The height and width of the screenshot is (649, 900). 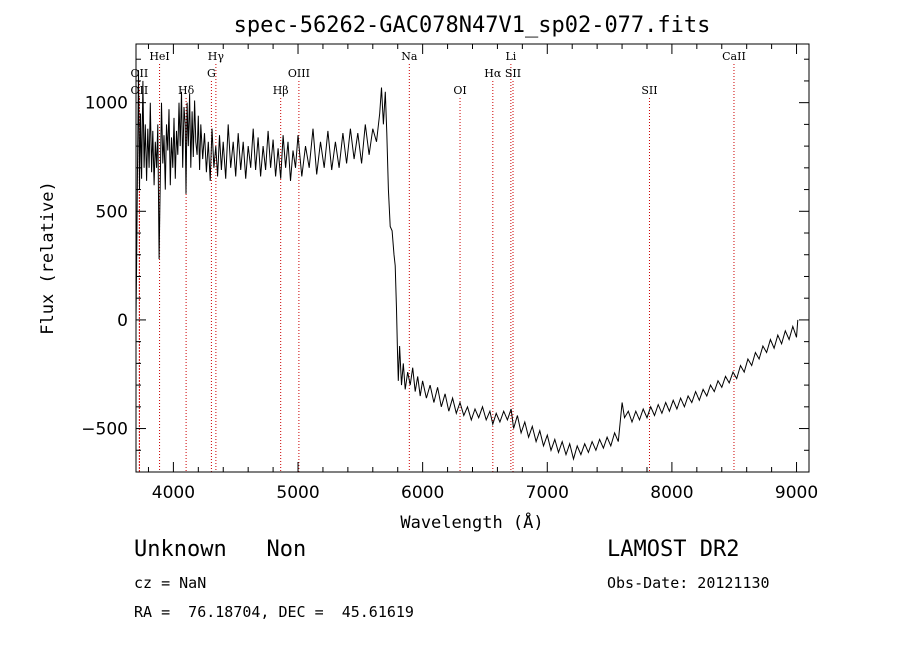 What do you see at coordinates (688, 583) in the screenshot?
I see `obs-date-text: Obs-Date: 20121130` at bounding box center [688, 583].